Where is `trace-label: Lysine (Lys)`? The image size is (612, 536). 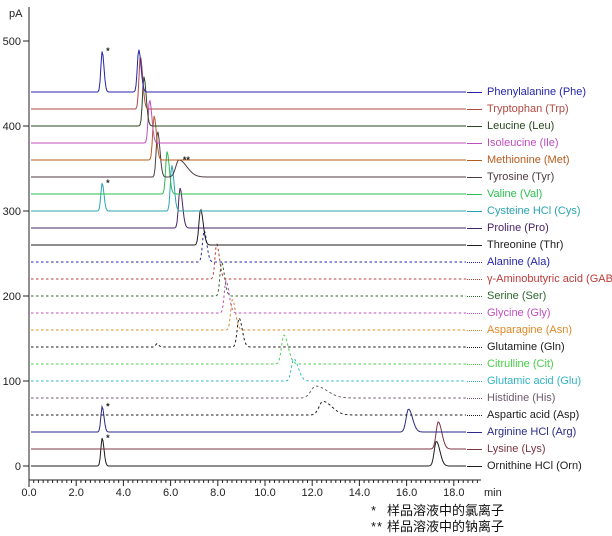
trace-label: Lysine (Lys) is located at coordinates (516, 448).